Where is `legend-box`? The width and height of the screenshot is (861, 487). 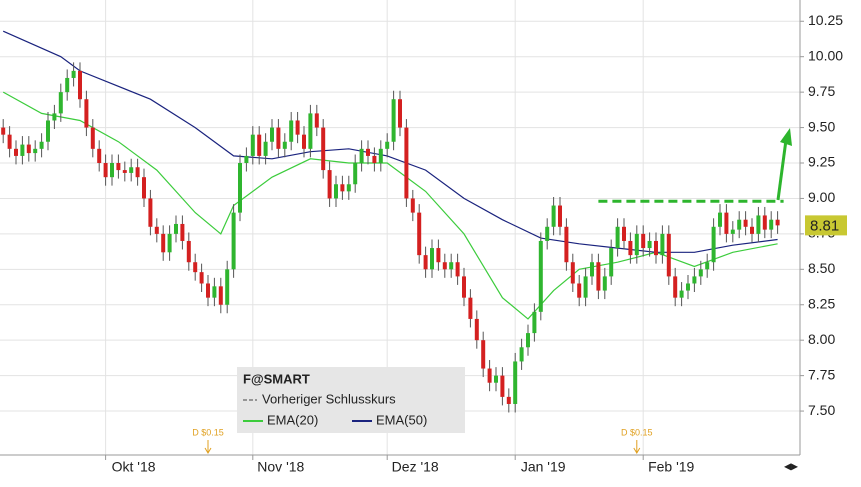 legend-box is located at coordinates (351, 400).